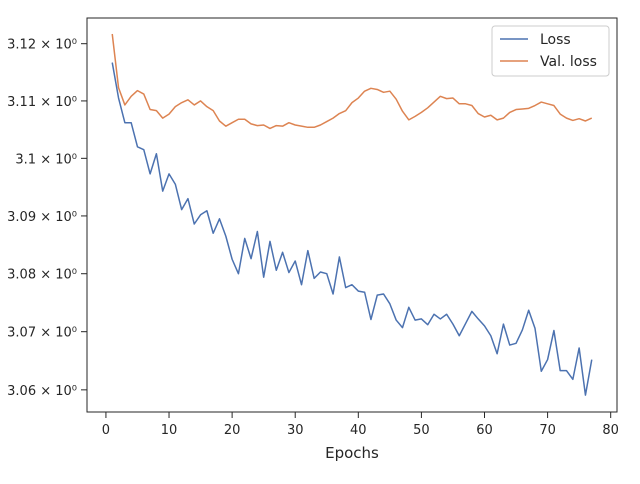  Describe the element at coordinates (358, 430) in the screenshot. I see `x-tick-label: 40` at that location.